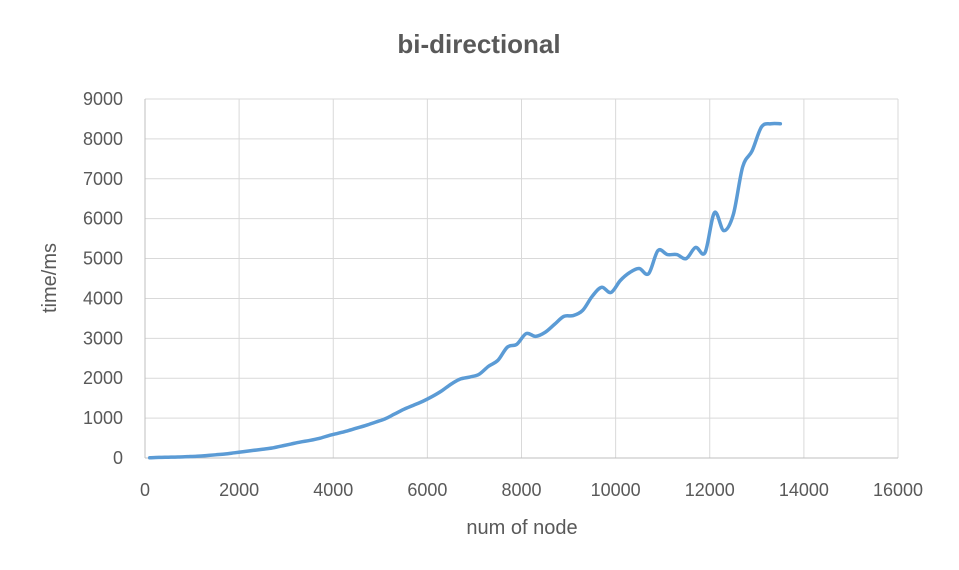 The width and height of the screenshot is (959, 570). Describe the element at coordinates (478, 44) in the screenshot. I see `chart-title: bi-directional` at that location.